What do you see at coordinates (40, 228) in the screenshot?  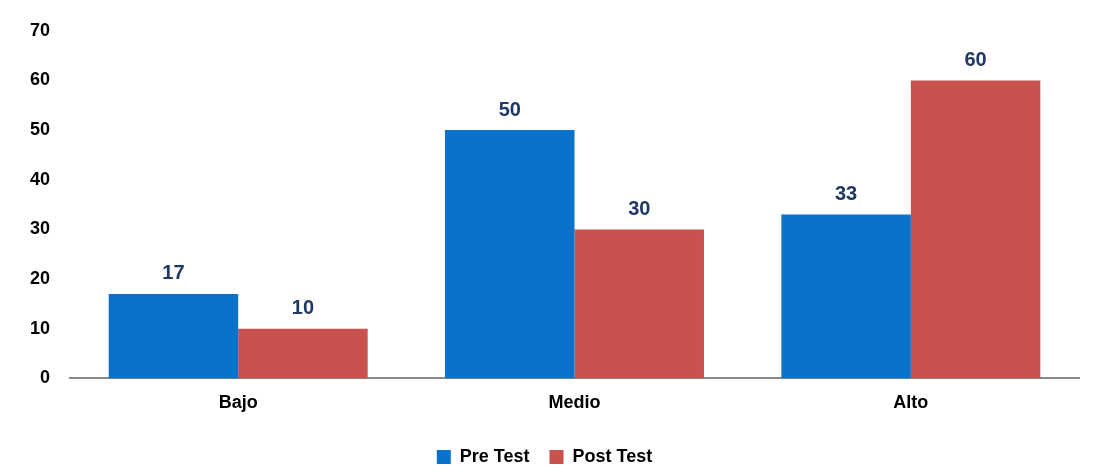 I see `y-tick-label: 30` at bounding box center [40, 228].